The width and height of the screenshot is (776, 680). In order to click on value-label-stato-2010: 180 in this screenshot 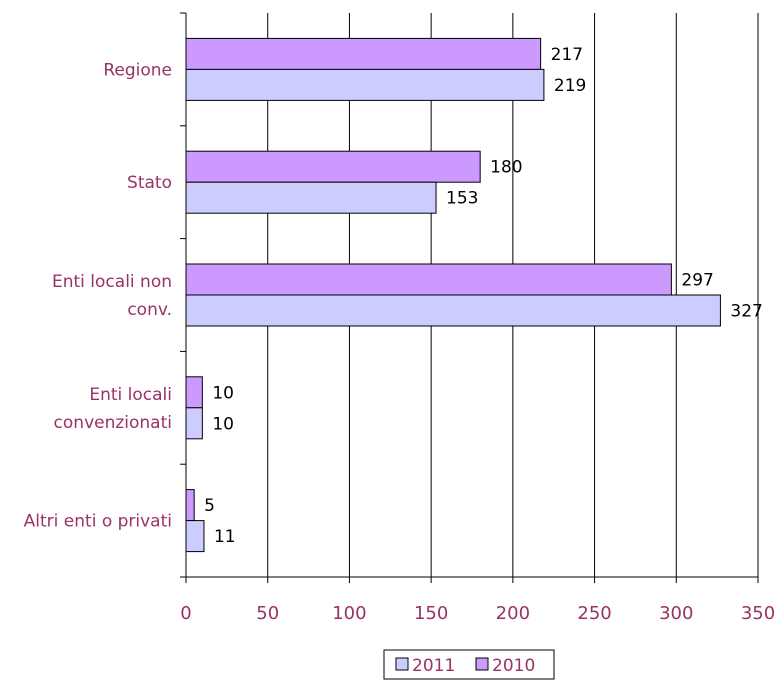, I will do `click(506, 168)`.